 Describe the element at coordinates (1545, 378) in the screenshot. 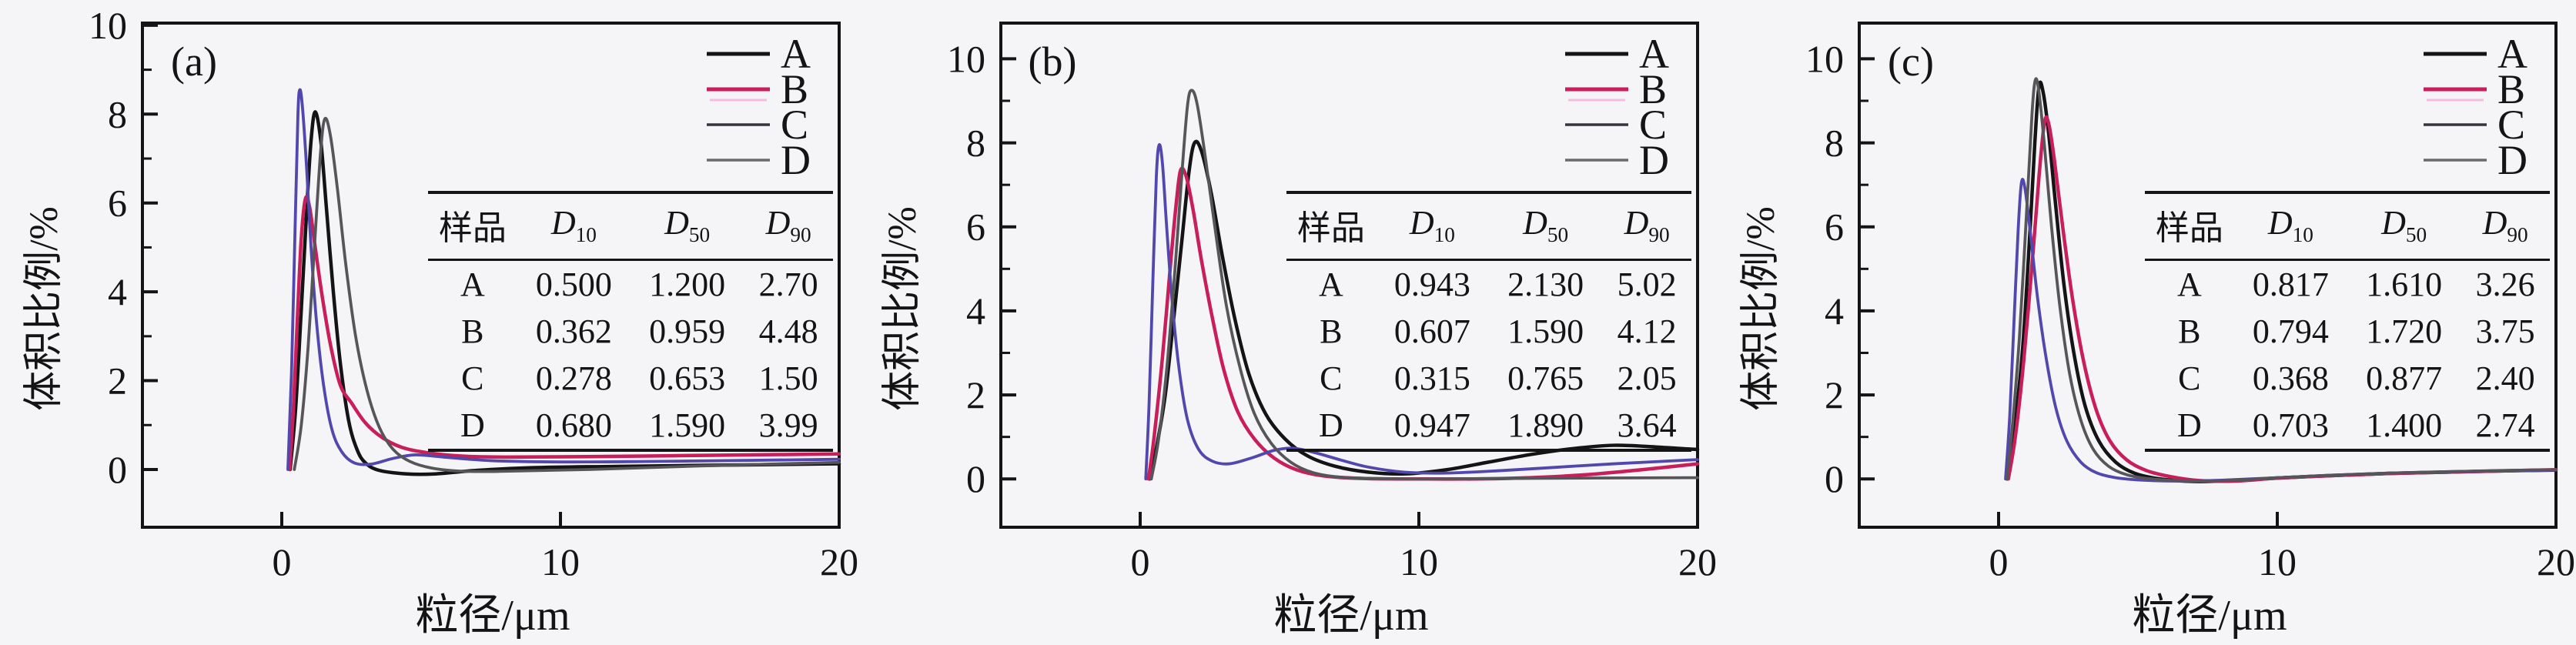

I see `table-cell: 0.765` at that location.